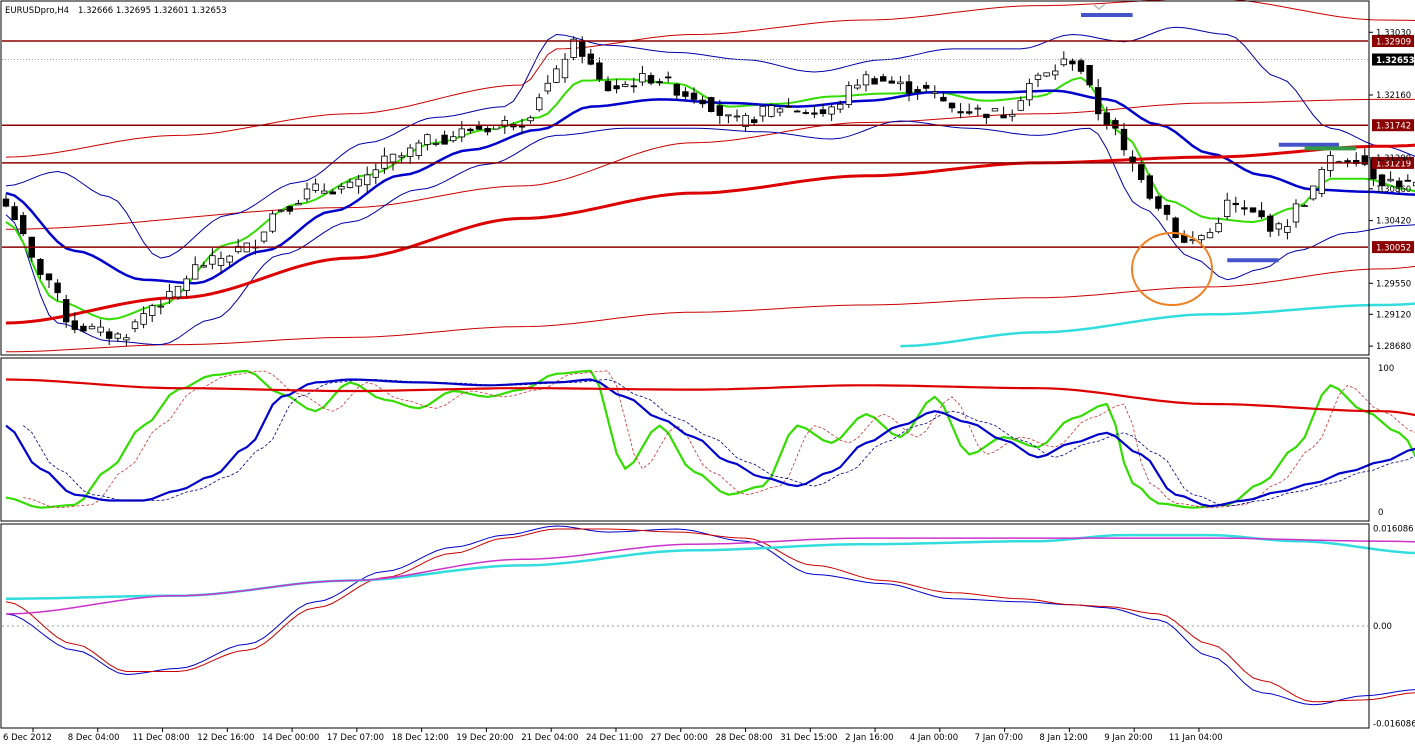 Image resolution: width=1415 pixels, height=746 pixels. What do you see at coordinates (1393, 43) in the screenshot?
I see `level-label-text: 1.32909` at bounding box center [1393, 43].